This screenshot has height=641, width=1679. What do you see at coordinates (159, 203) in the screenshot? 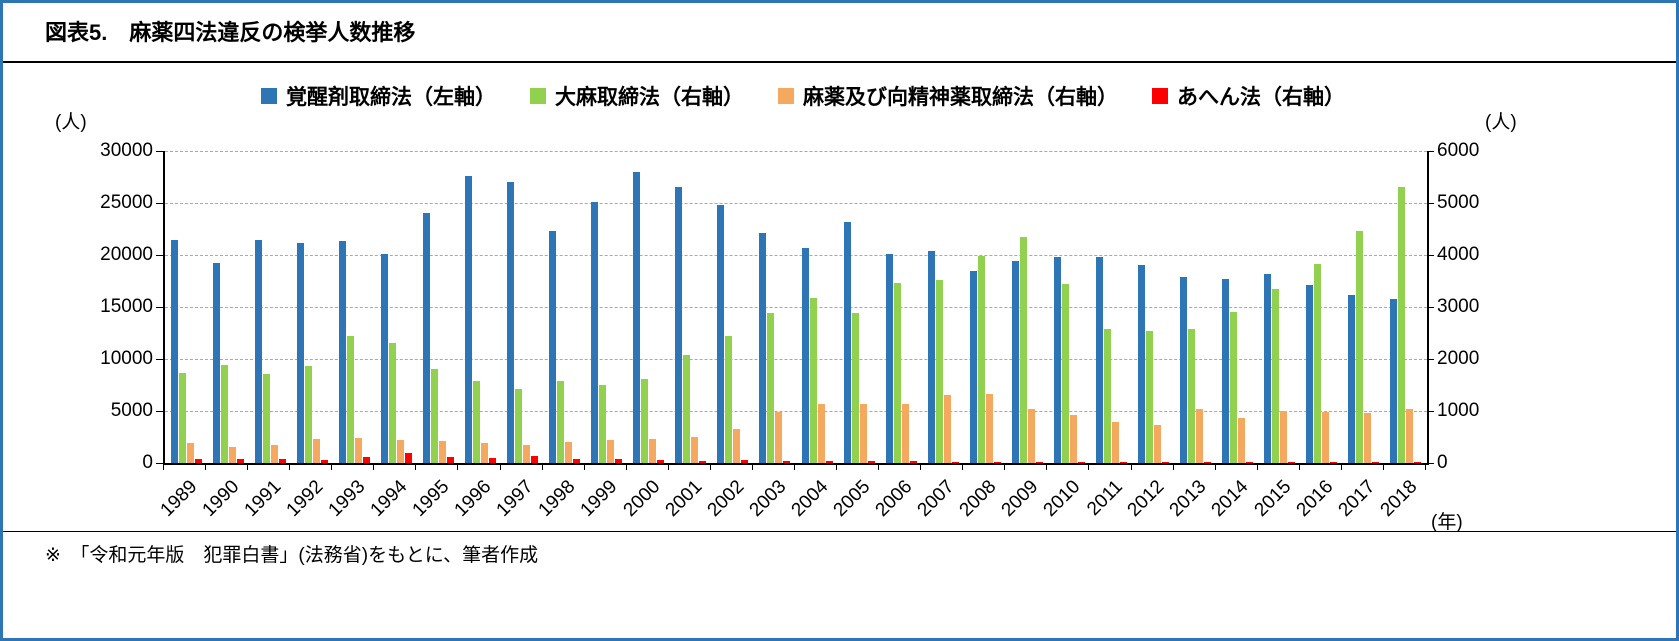
I see `left-axis-tick` at bounding box center [159, 203].